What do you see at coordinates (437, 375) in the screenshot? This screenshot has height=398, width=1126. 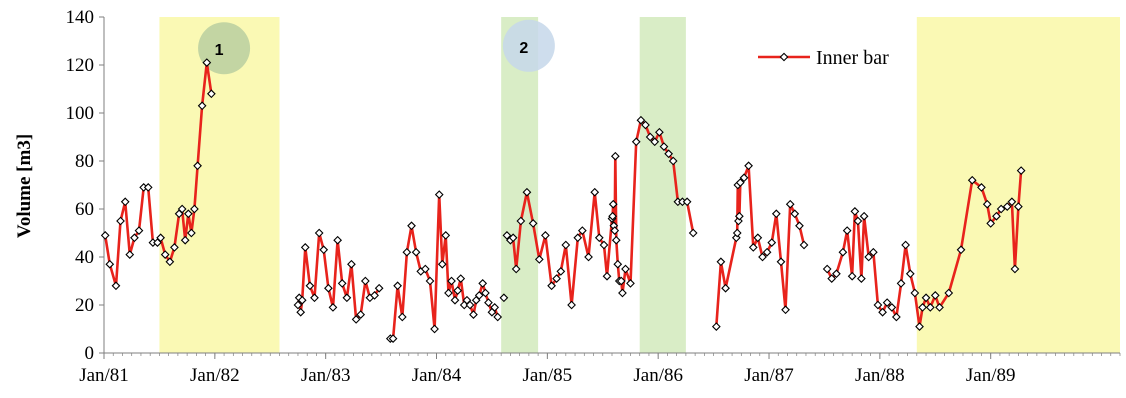 I see `x-tick-label-Jan-84: Jan/84` at bounding box center [437, 375].